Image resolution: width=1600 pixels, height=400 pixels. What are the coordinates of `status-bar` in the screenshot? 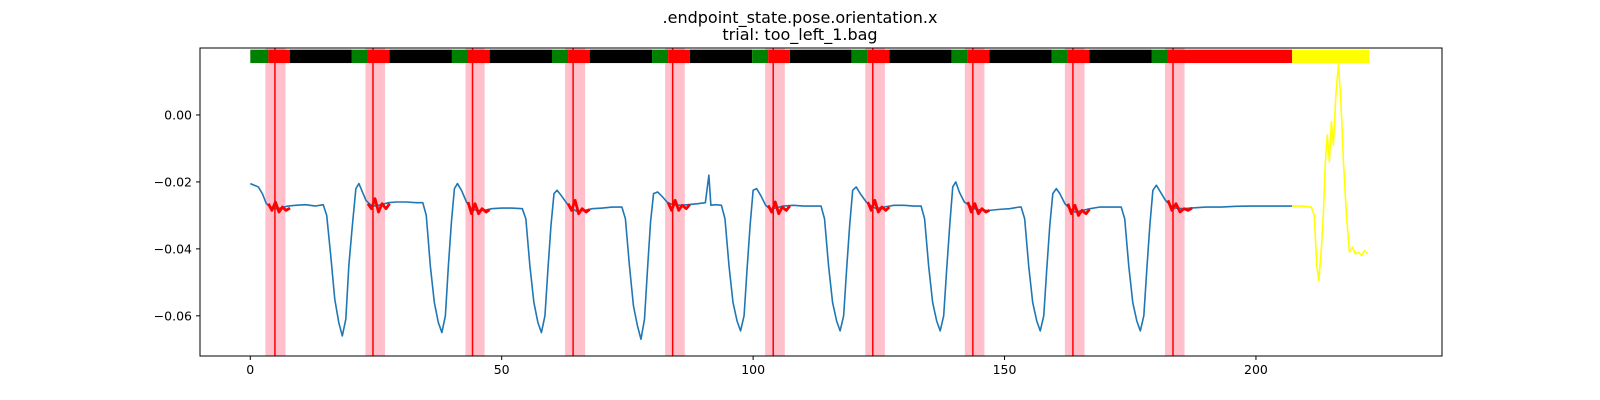 It's located at (810, 56).